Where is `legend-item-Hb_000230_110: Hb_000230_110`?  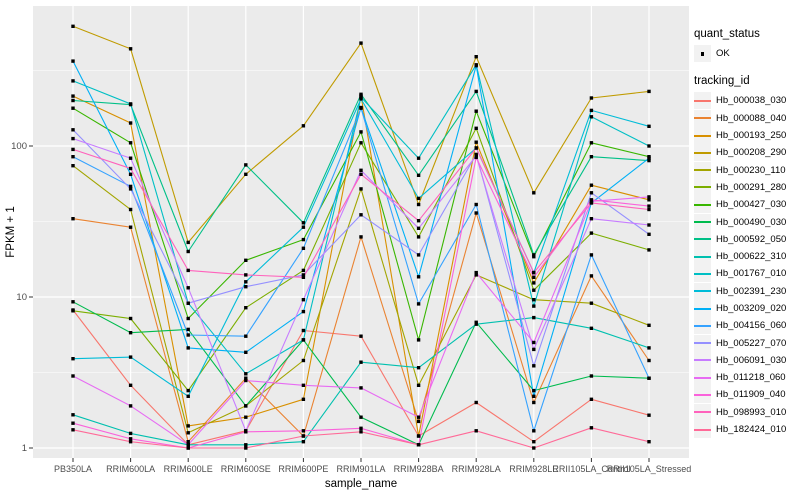
legend-item-Hb_000230_110: Hb_000230_110 is located at coordinates (747, 170).